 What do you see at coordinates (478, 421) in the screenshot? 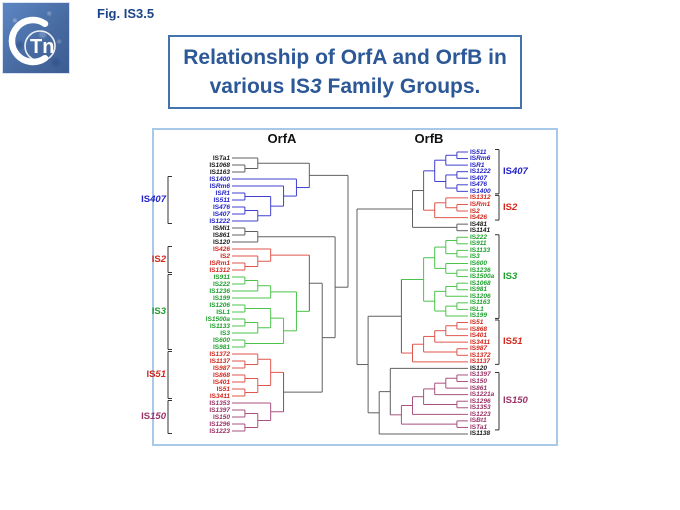
I see `taxon-label: ISBt1` at bounding box center [478, 421].